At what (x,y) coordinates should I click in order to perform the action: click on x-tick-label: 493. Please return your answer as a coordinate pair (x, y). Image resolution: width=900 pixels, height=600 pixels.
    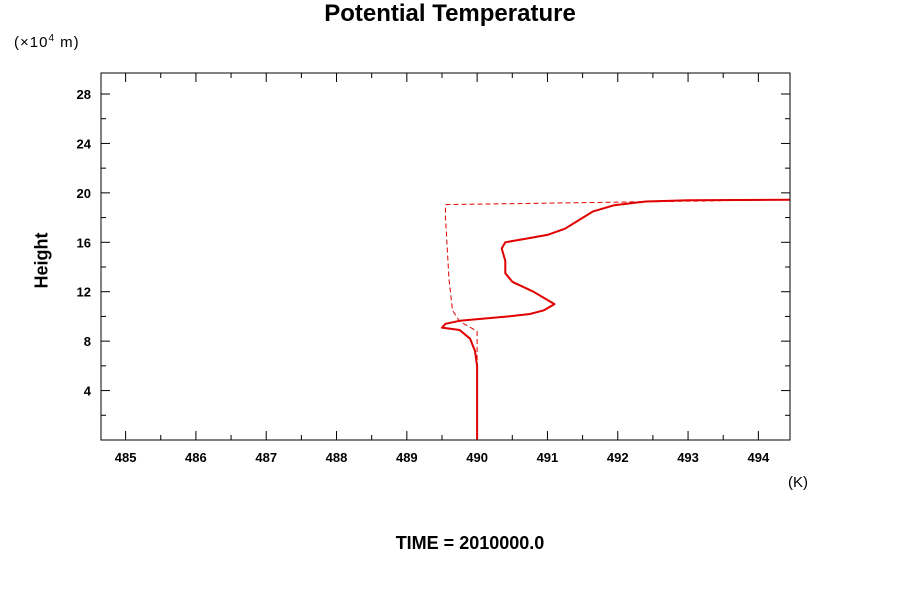
    Looking at the image, I should click on (688, 457).